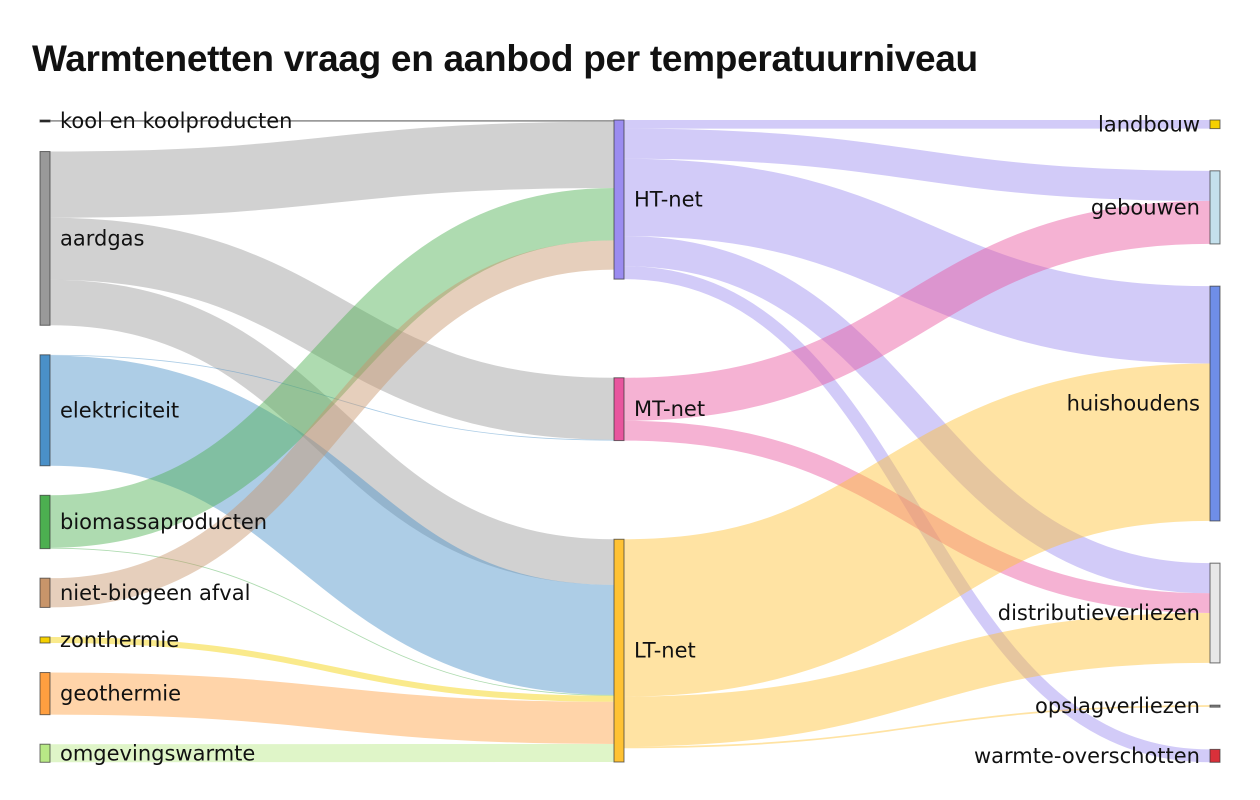 This screenshot has height=800, width=1260. I want to click on node-label-aardgas: aardgas, so click(102, 238).